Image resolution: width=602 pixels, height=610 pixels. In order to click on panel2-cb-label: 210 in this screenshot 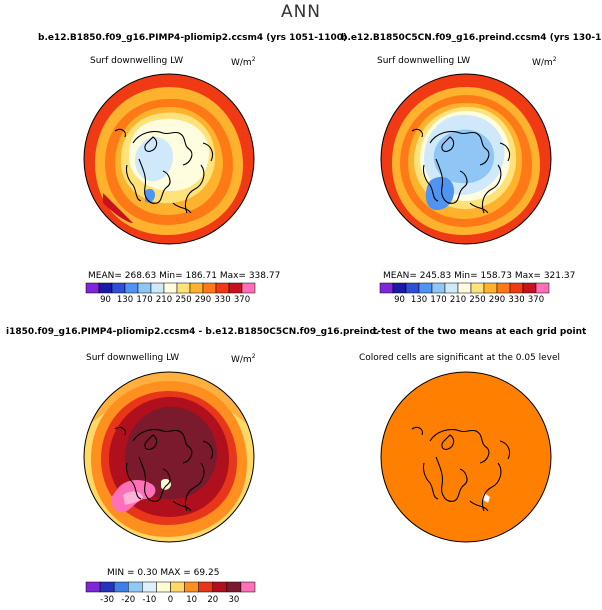, I will do `click(458, 300)`.